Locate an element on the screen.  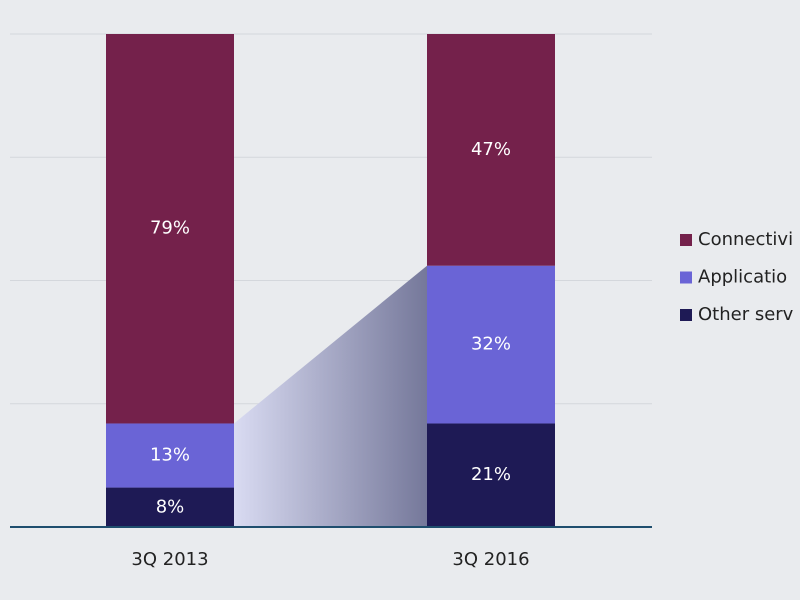
value-label: 8% is located at coordinates (170, 506).